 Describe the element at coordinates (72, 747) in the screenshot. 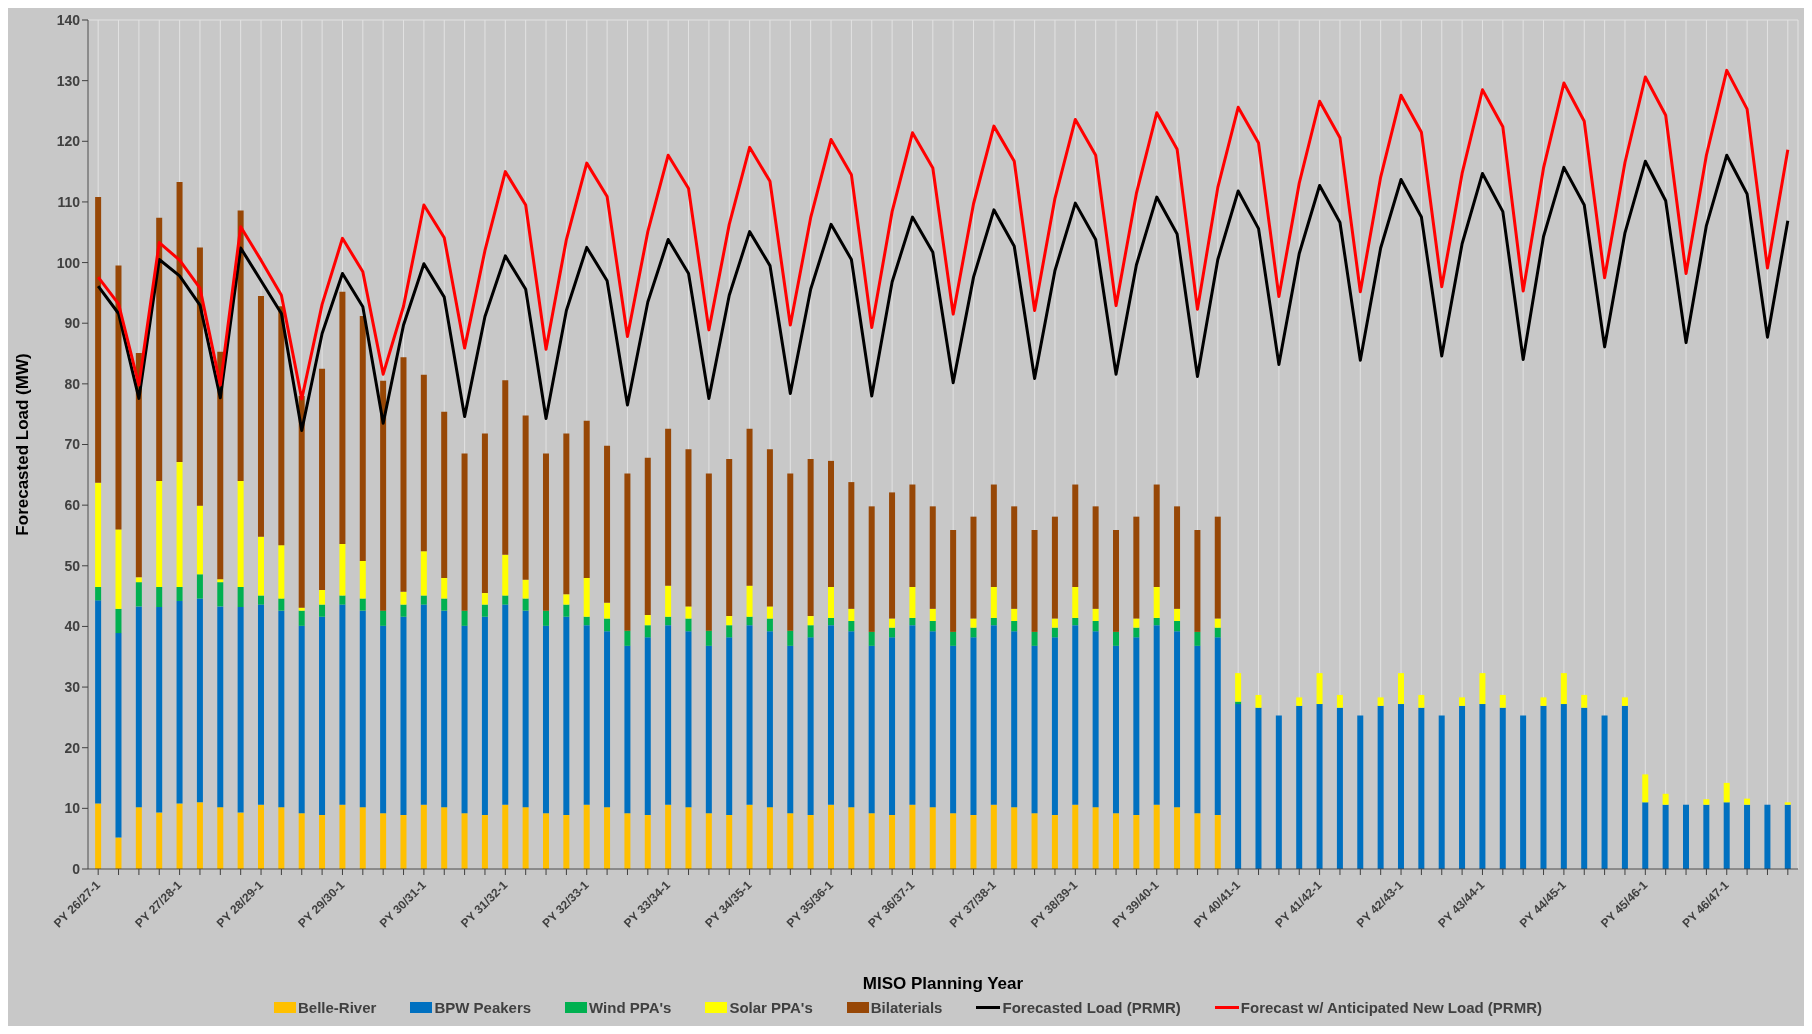

I see `y-tick-label: 20` at that location.